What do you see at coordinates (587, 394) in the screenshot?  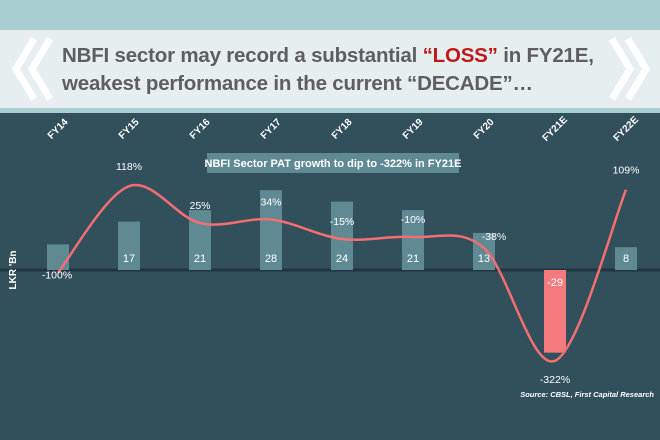 I see `source-note: Source: CBSL, First Capital Research` at bounding box center [587, 394].